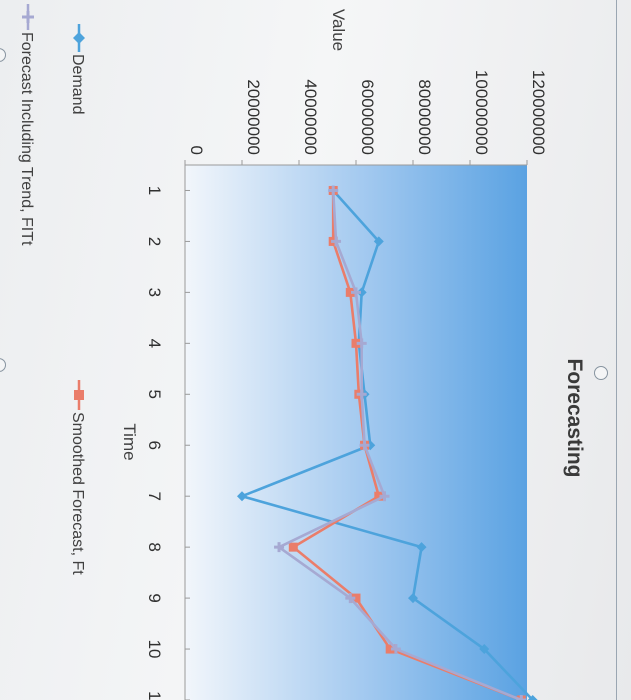 The image size is (631, 700). I want to click on y-axis-title: Value, so click(338, 30).